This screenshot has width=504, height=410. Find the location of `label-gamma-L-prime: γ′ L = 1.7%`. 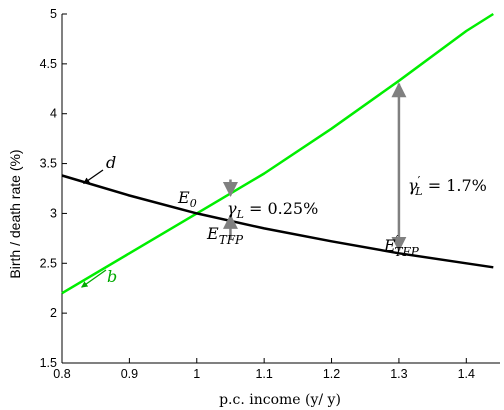

label-gamma-L-prime: γ′ L = 1.7% is located at coordinates (447, 186).